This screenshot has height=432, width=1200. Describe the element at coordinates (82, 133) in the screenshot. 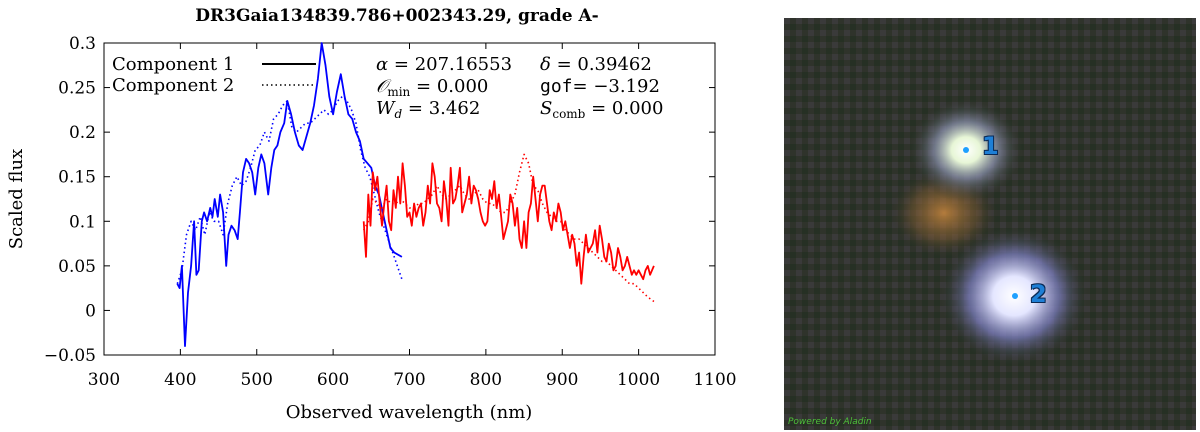

I see `y-tick-label: 0.2` at that location.